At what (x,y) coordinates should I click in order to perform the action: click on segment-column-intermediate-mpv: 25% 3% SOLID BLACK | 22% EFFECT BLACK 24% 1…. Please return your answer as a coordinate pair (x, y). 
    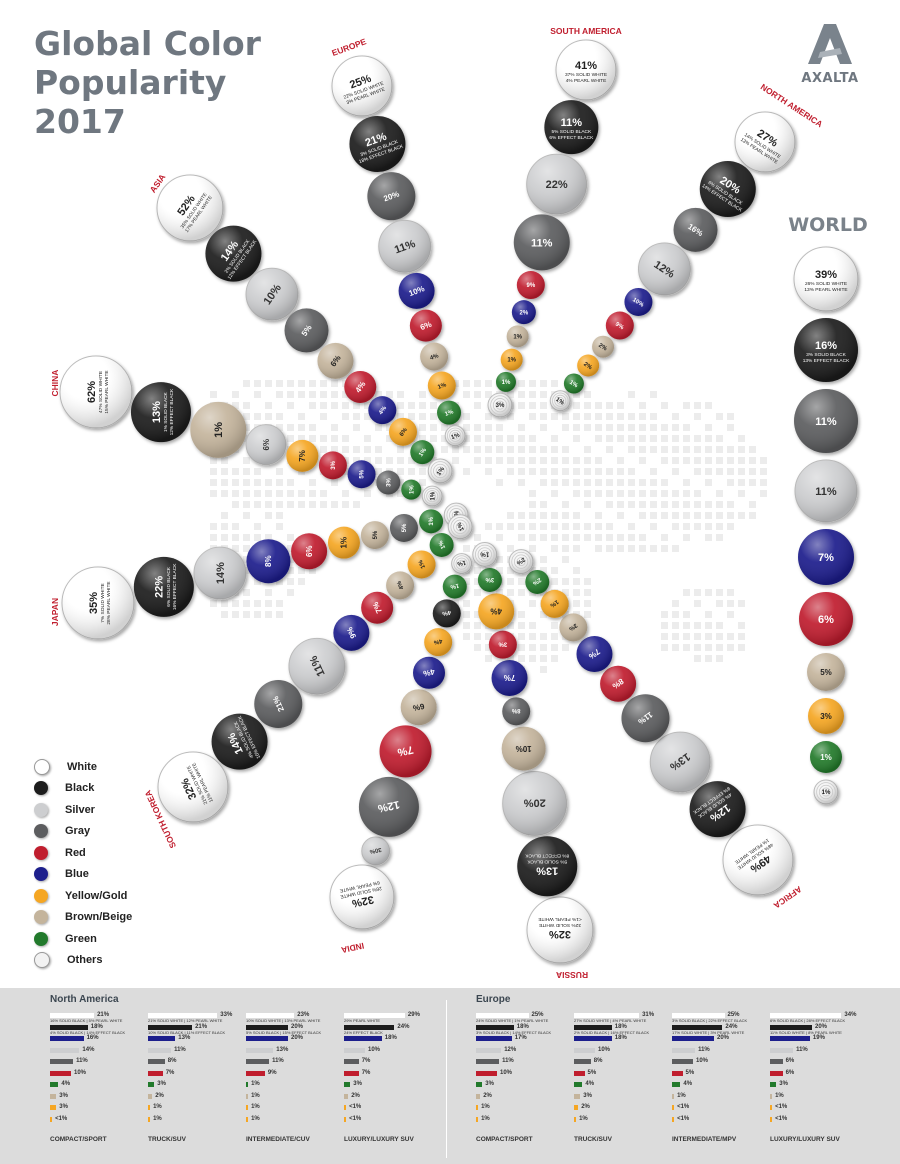
    Looking at the image, I should click on (713, 1068).